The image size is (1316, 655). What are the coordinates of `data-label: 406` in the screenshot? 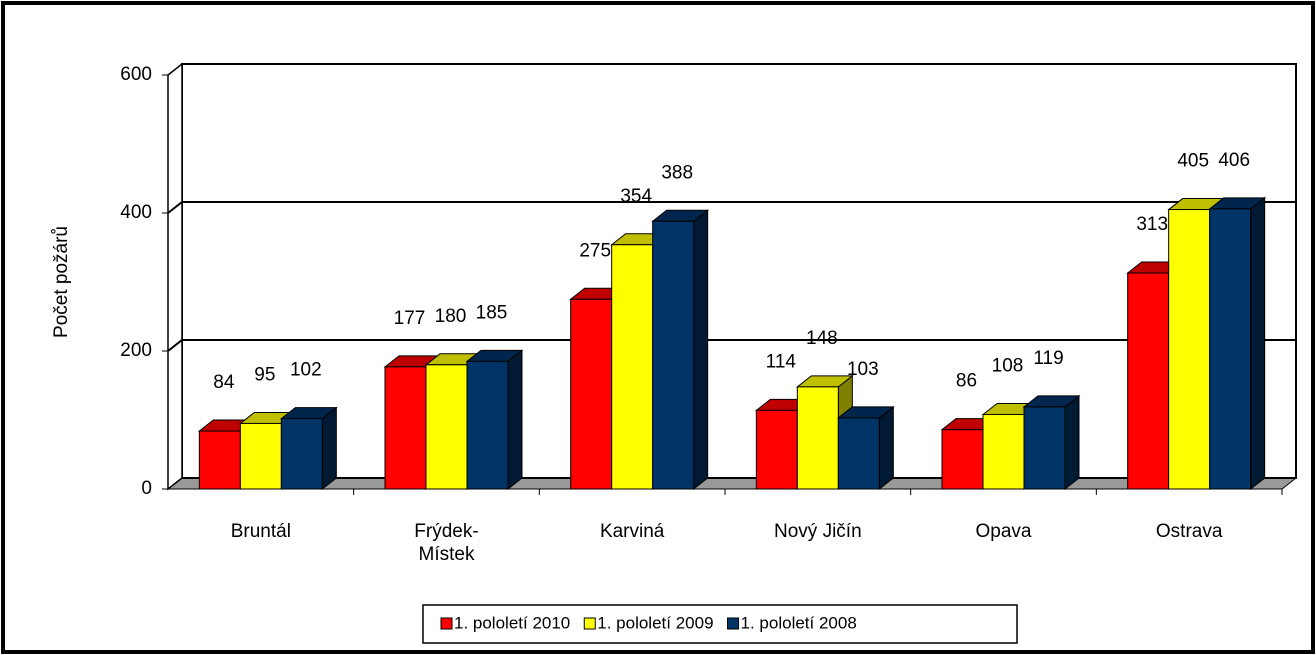 It's located at (1234, 160).